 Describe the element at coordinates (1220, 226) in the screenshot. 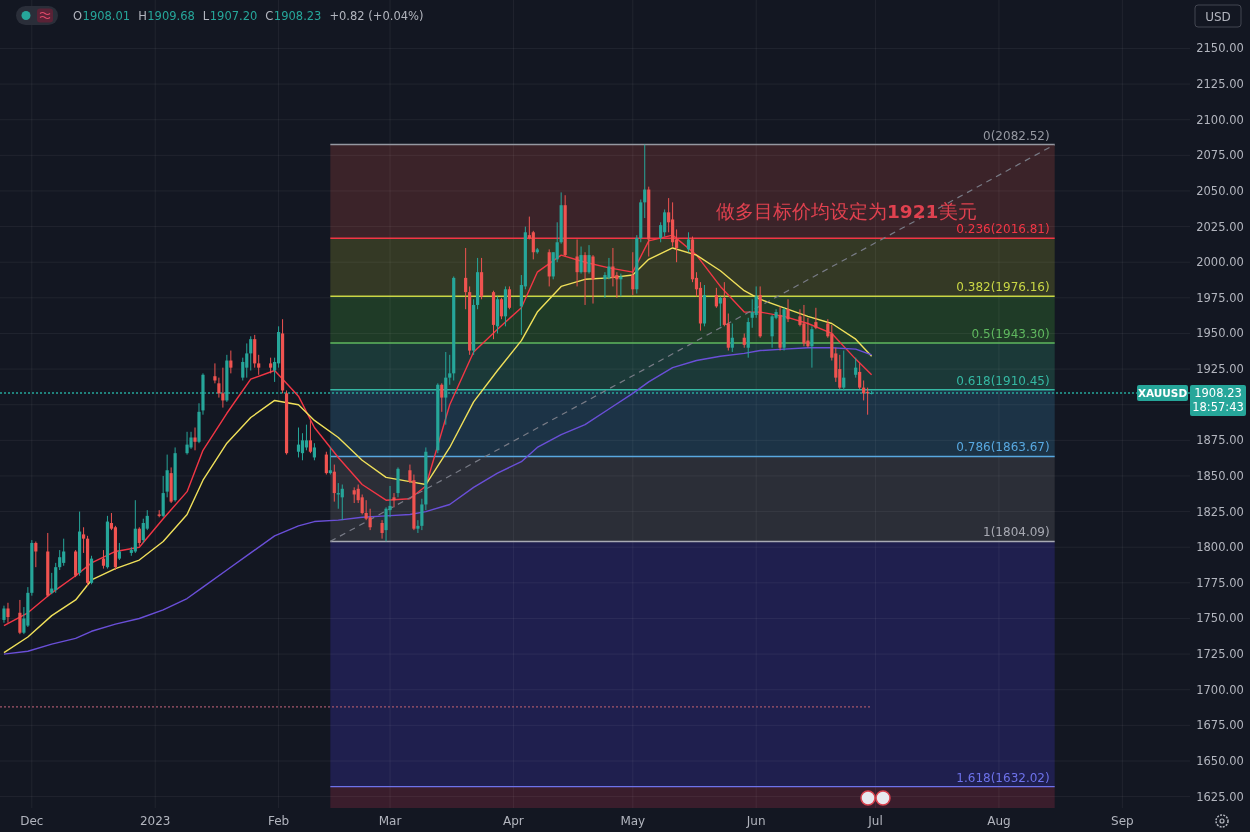

I see `y-tick-label: 2025.00` at that location.